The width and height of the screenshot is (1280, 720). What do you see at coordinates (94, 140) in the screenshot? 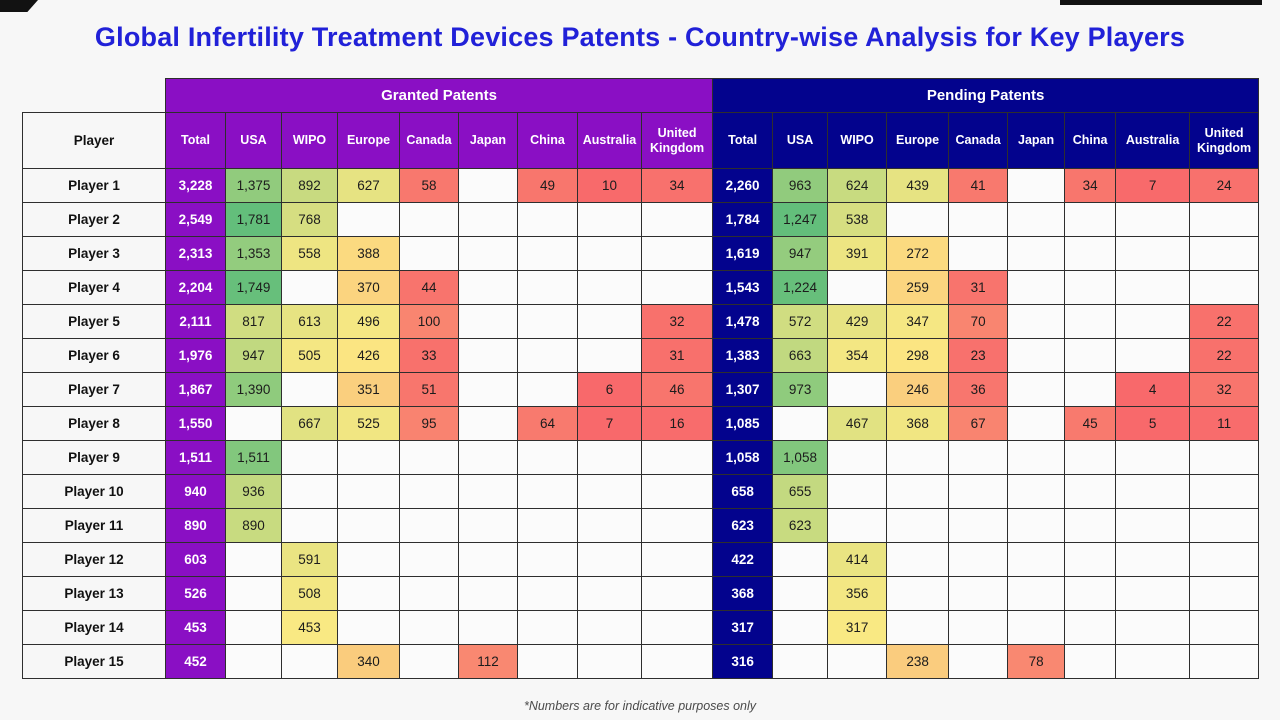
I see `player-column-header: Player` at bounding box center [94, 140].